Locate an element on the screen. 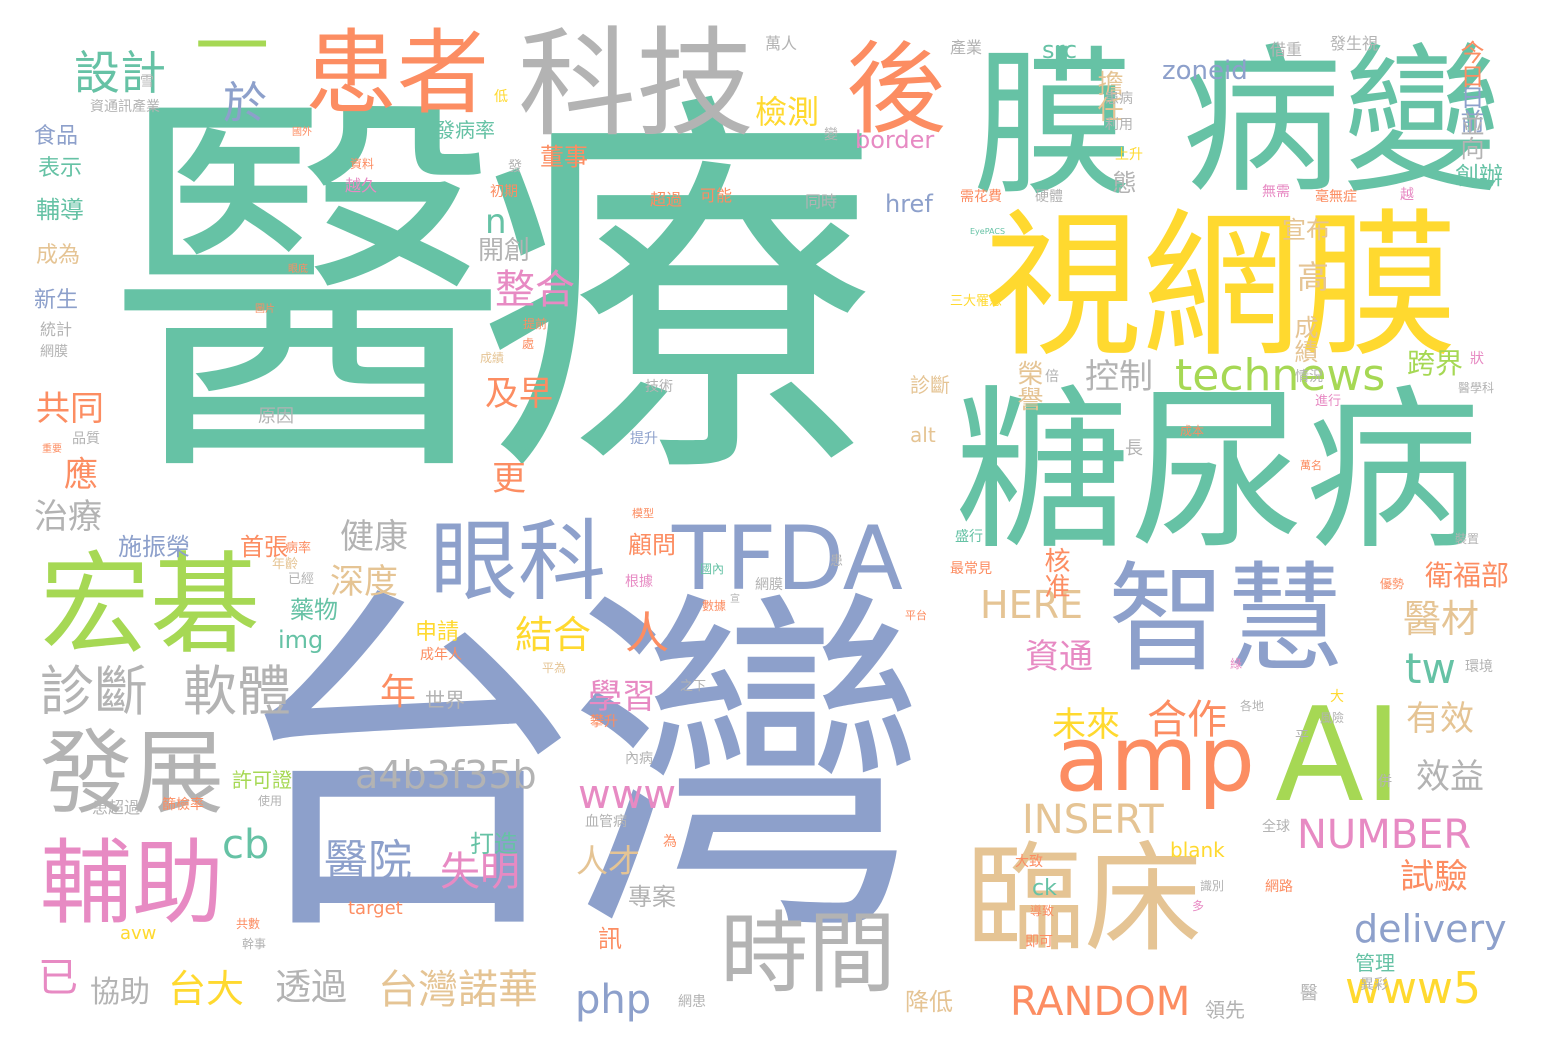 This screenshot has width=1548, height=1052. word-taida: 台大 is located at coordinates (206, 989).